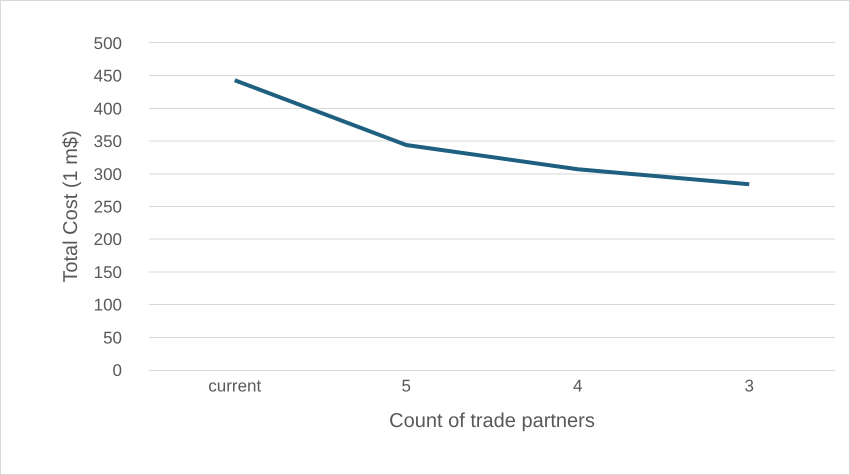 This screenshot has height=475, width=850. What do you see at coordinates (108, 206) in the screenshot?
I see `y-tick-label: 250` at bounding box center [108, 206].